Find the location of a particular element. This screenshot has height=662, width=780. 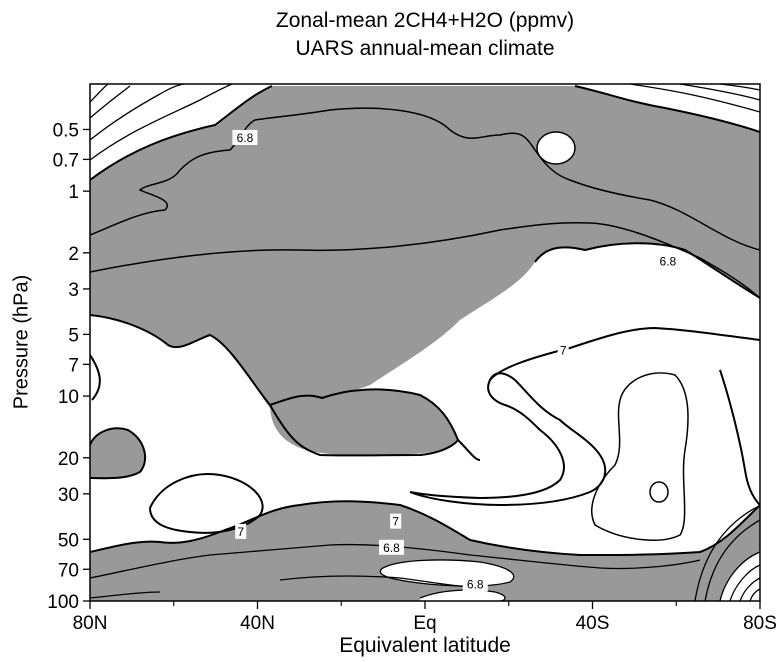

x-axis-label: Equivalent latitude is located at coordinates (425, 645).